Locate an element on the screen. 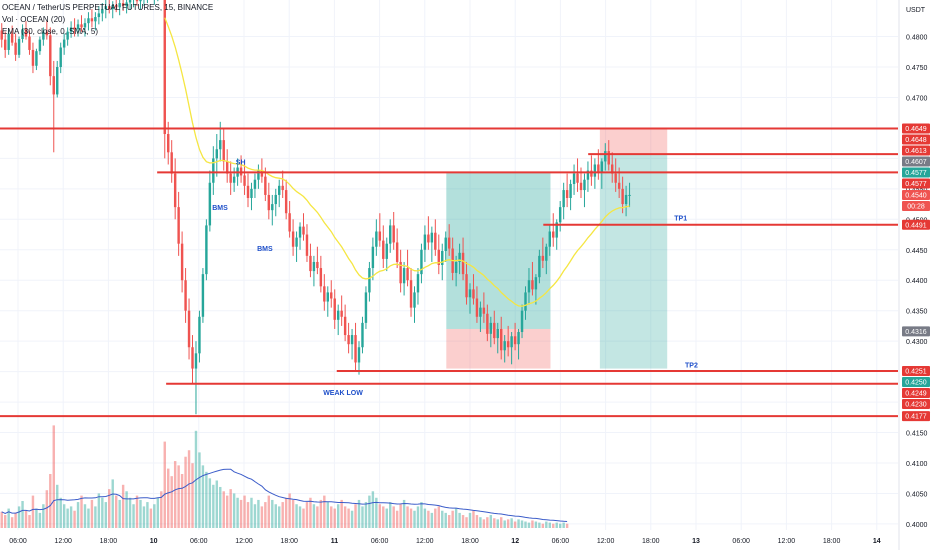 This screenshot has width=932, height=555. volume-indicator-label: Vol · OCEAN (20) is located at coordinates (34, 19).